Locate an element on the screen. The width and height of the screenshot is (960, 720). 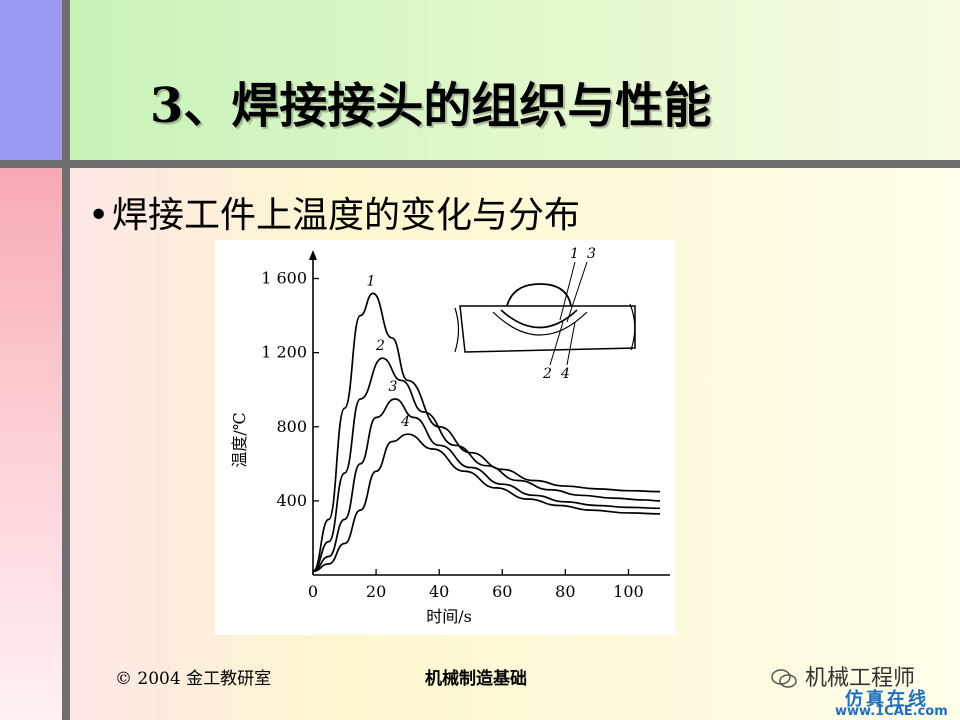
wechat-icon is located at coordinates (784, 678).